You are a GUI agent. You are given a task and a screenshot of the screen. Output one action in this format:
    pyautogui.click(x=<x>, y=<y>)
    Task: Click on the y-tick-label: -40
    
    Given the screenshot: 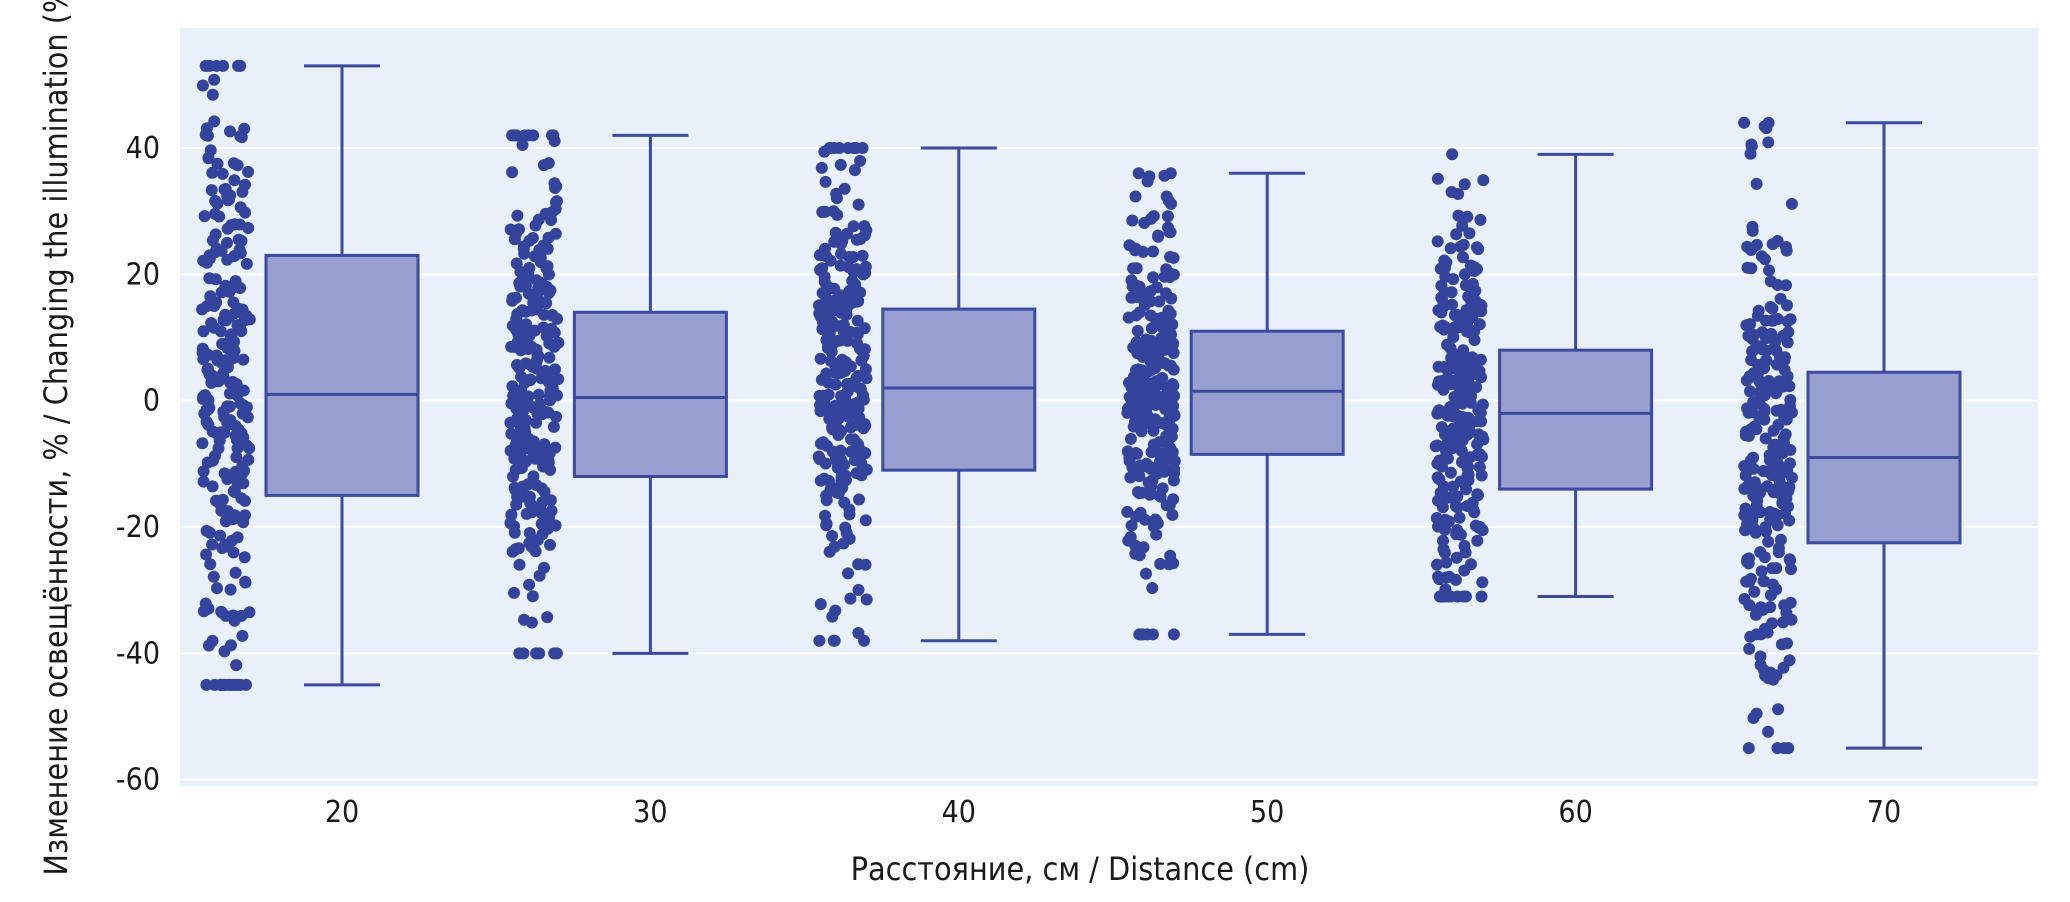 What is the action you would take?
    pyautogui.click(x=138, y=653)
    